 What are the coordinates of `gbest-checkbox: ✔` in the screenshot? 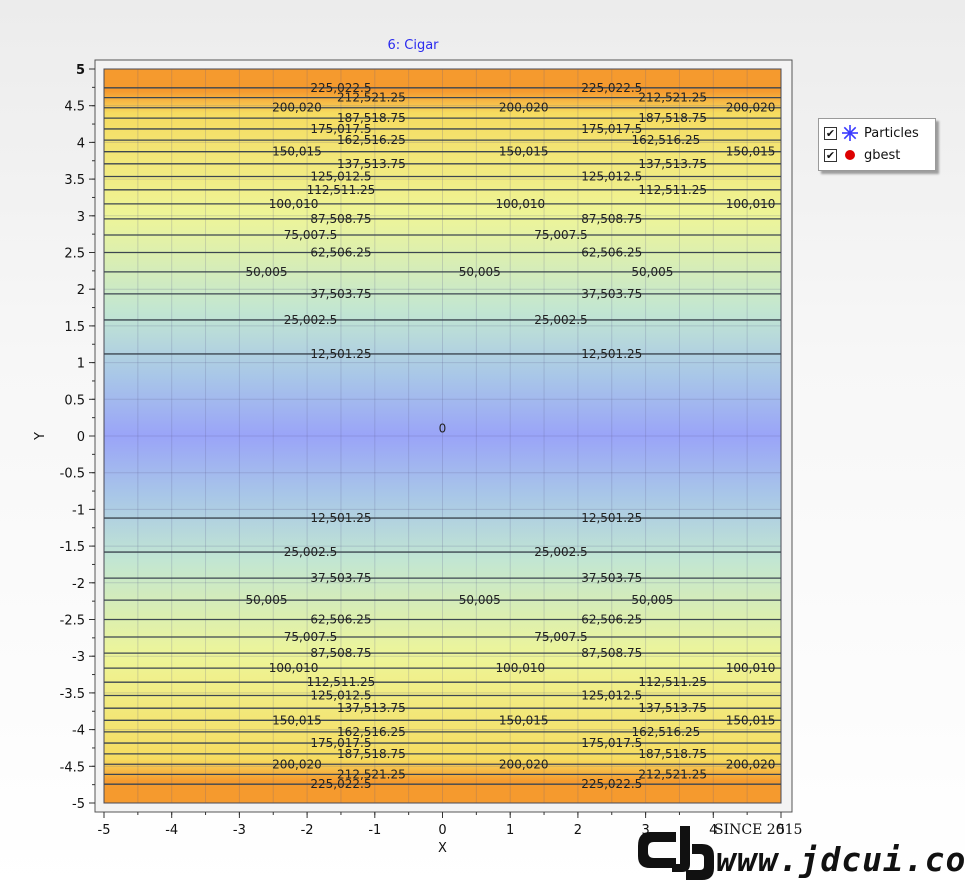 It's located at (830, 155).